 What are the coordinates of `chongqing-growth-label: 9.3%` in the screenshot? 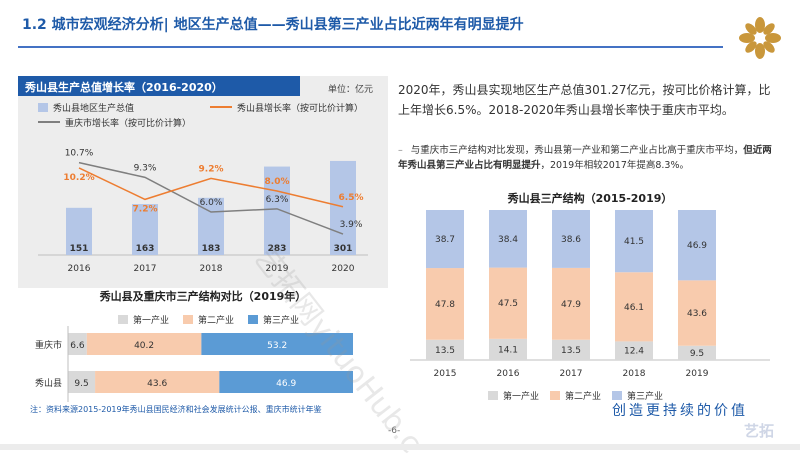 It's located at (145, 168).